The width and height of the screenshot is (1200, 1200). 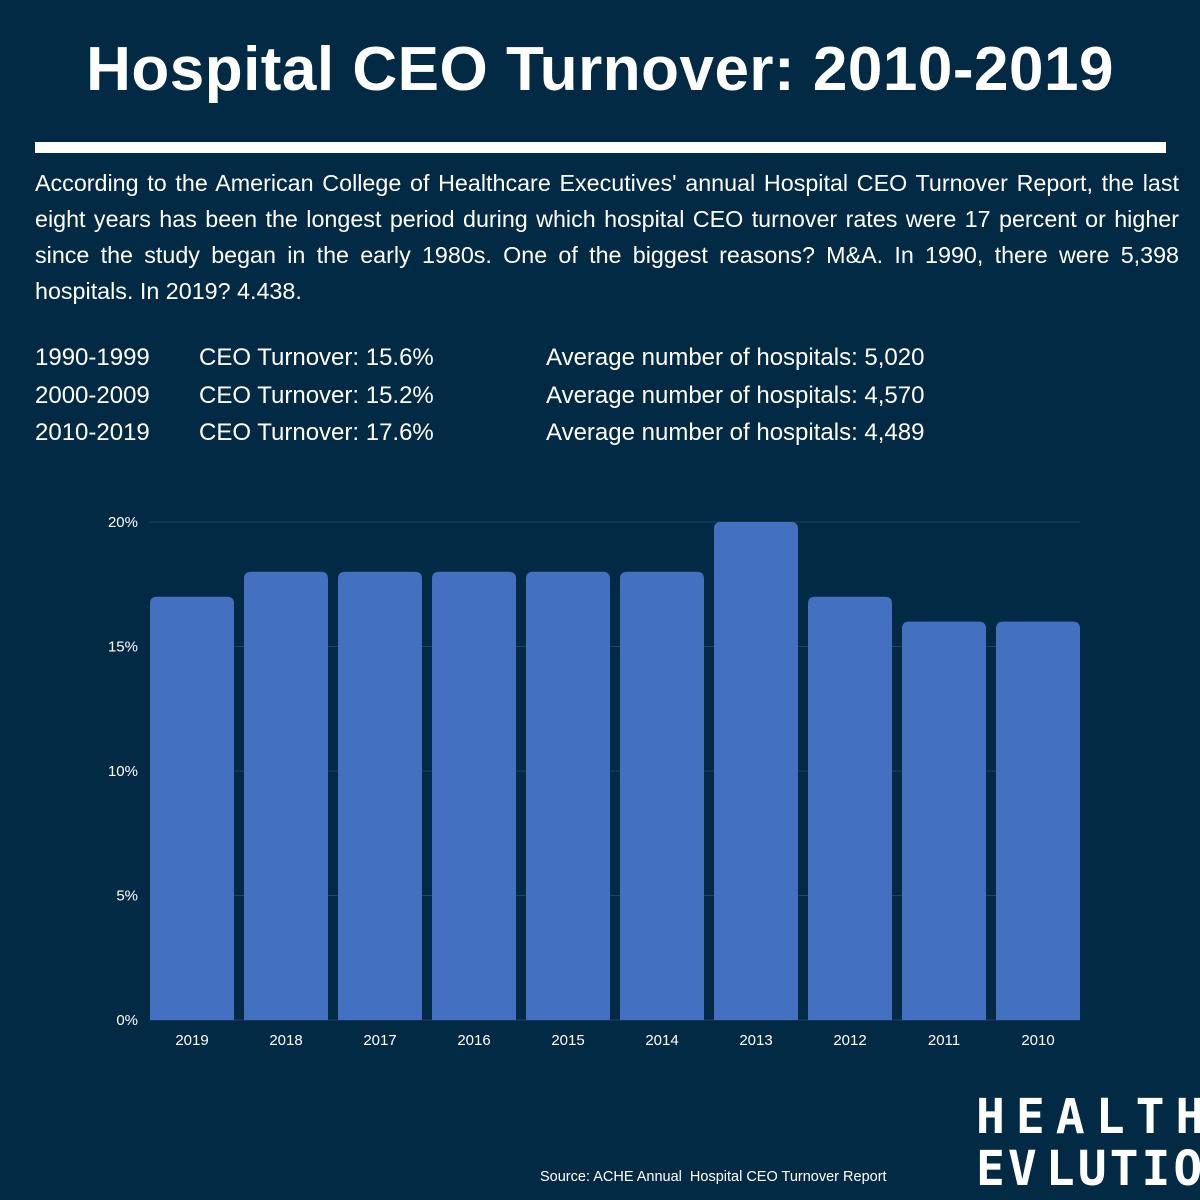 What do you see at coordinates (735, 357) in the screenshot?
I see `stat-hospitals: Average number of hospitals: 5,020` at bounding box center [735, 357].